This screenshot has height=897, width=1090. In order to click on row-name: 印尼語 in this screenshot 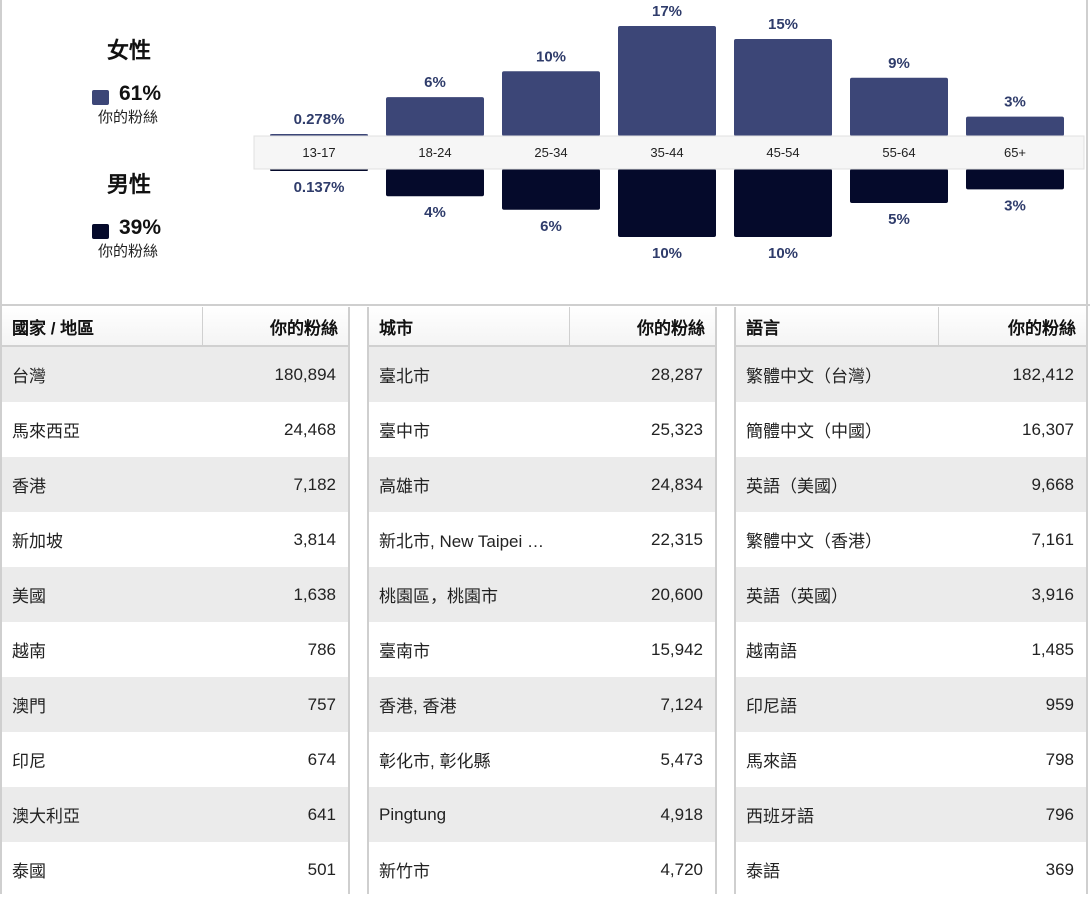, I will do `click(771, 706)`.